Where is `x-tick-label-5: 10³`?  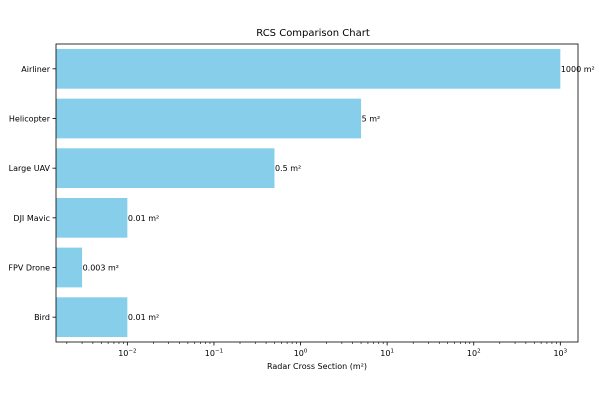 x-tick-label-5: 10³ is located at coordinates (560, 354).